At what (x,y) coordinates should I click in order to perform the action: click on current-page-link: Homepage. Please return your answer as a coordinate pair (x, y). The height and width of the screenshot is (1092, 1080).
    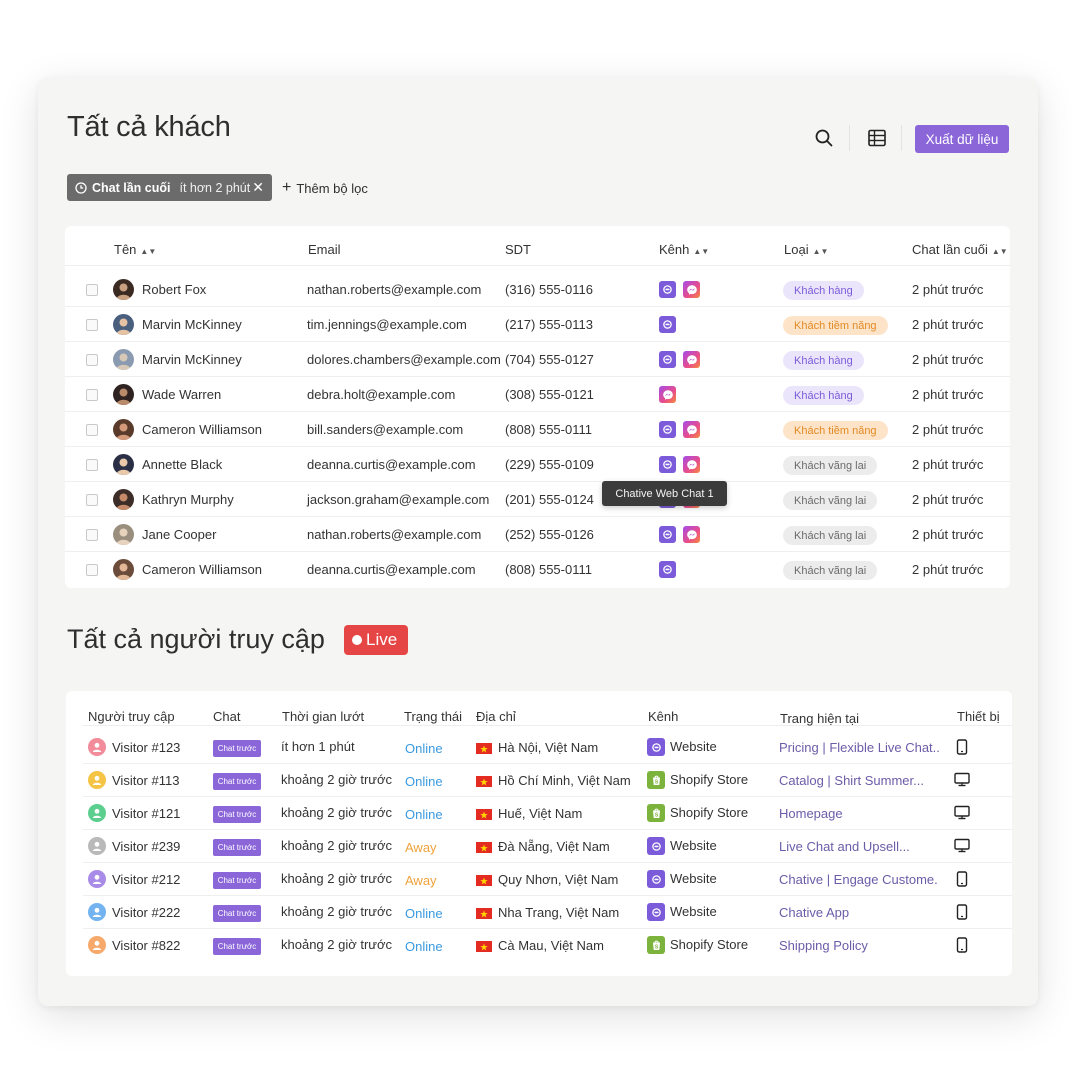
    Looking at the image, I should click on (811, 813).